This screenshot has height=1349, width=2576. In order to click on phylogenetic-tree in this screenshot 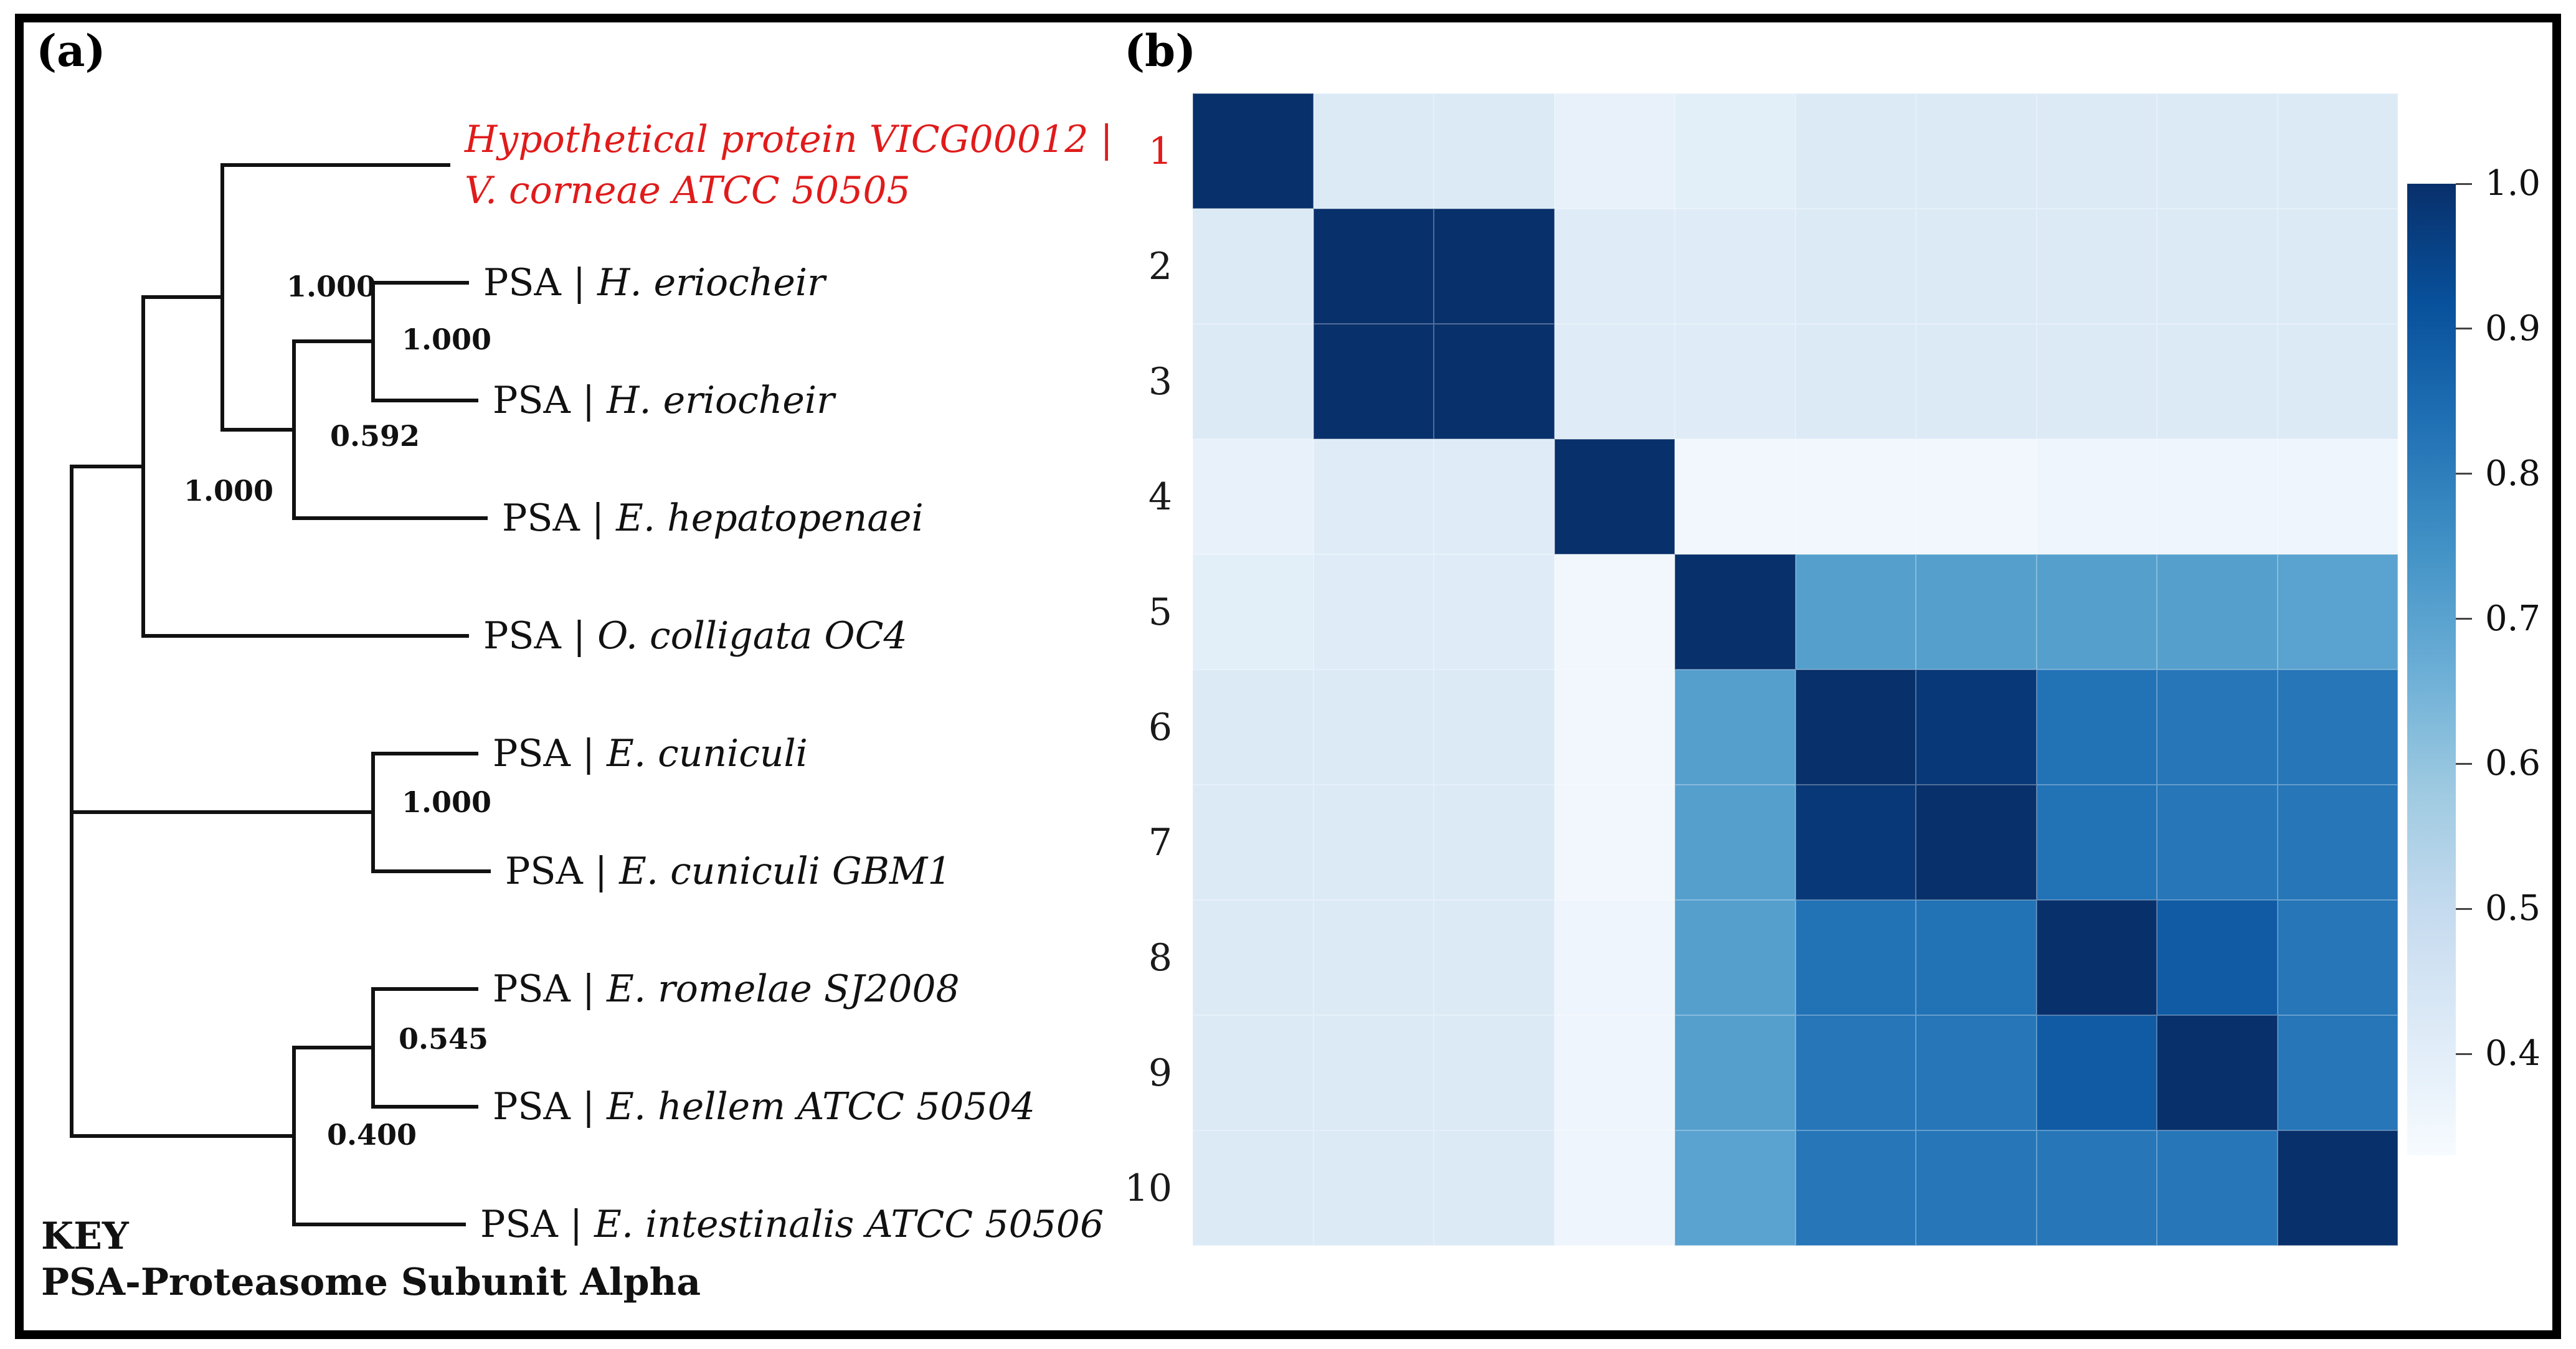, I will do `click(280, 695)`.